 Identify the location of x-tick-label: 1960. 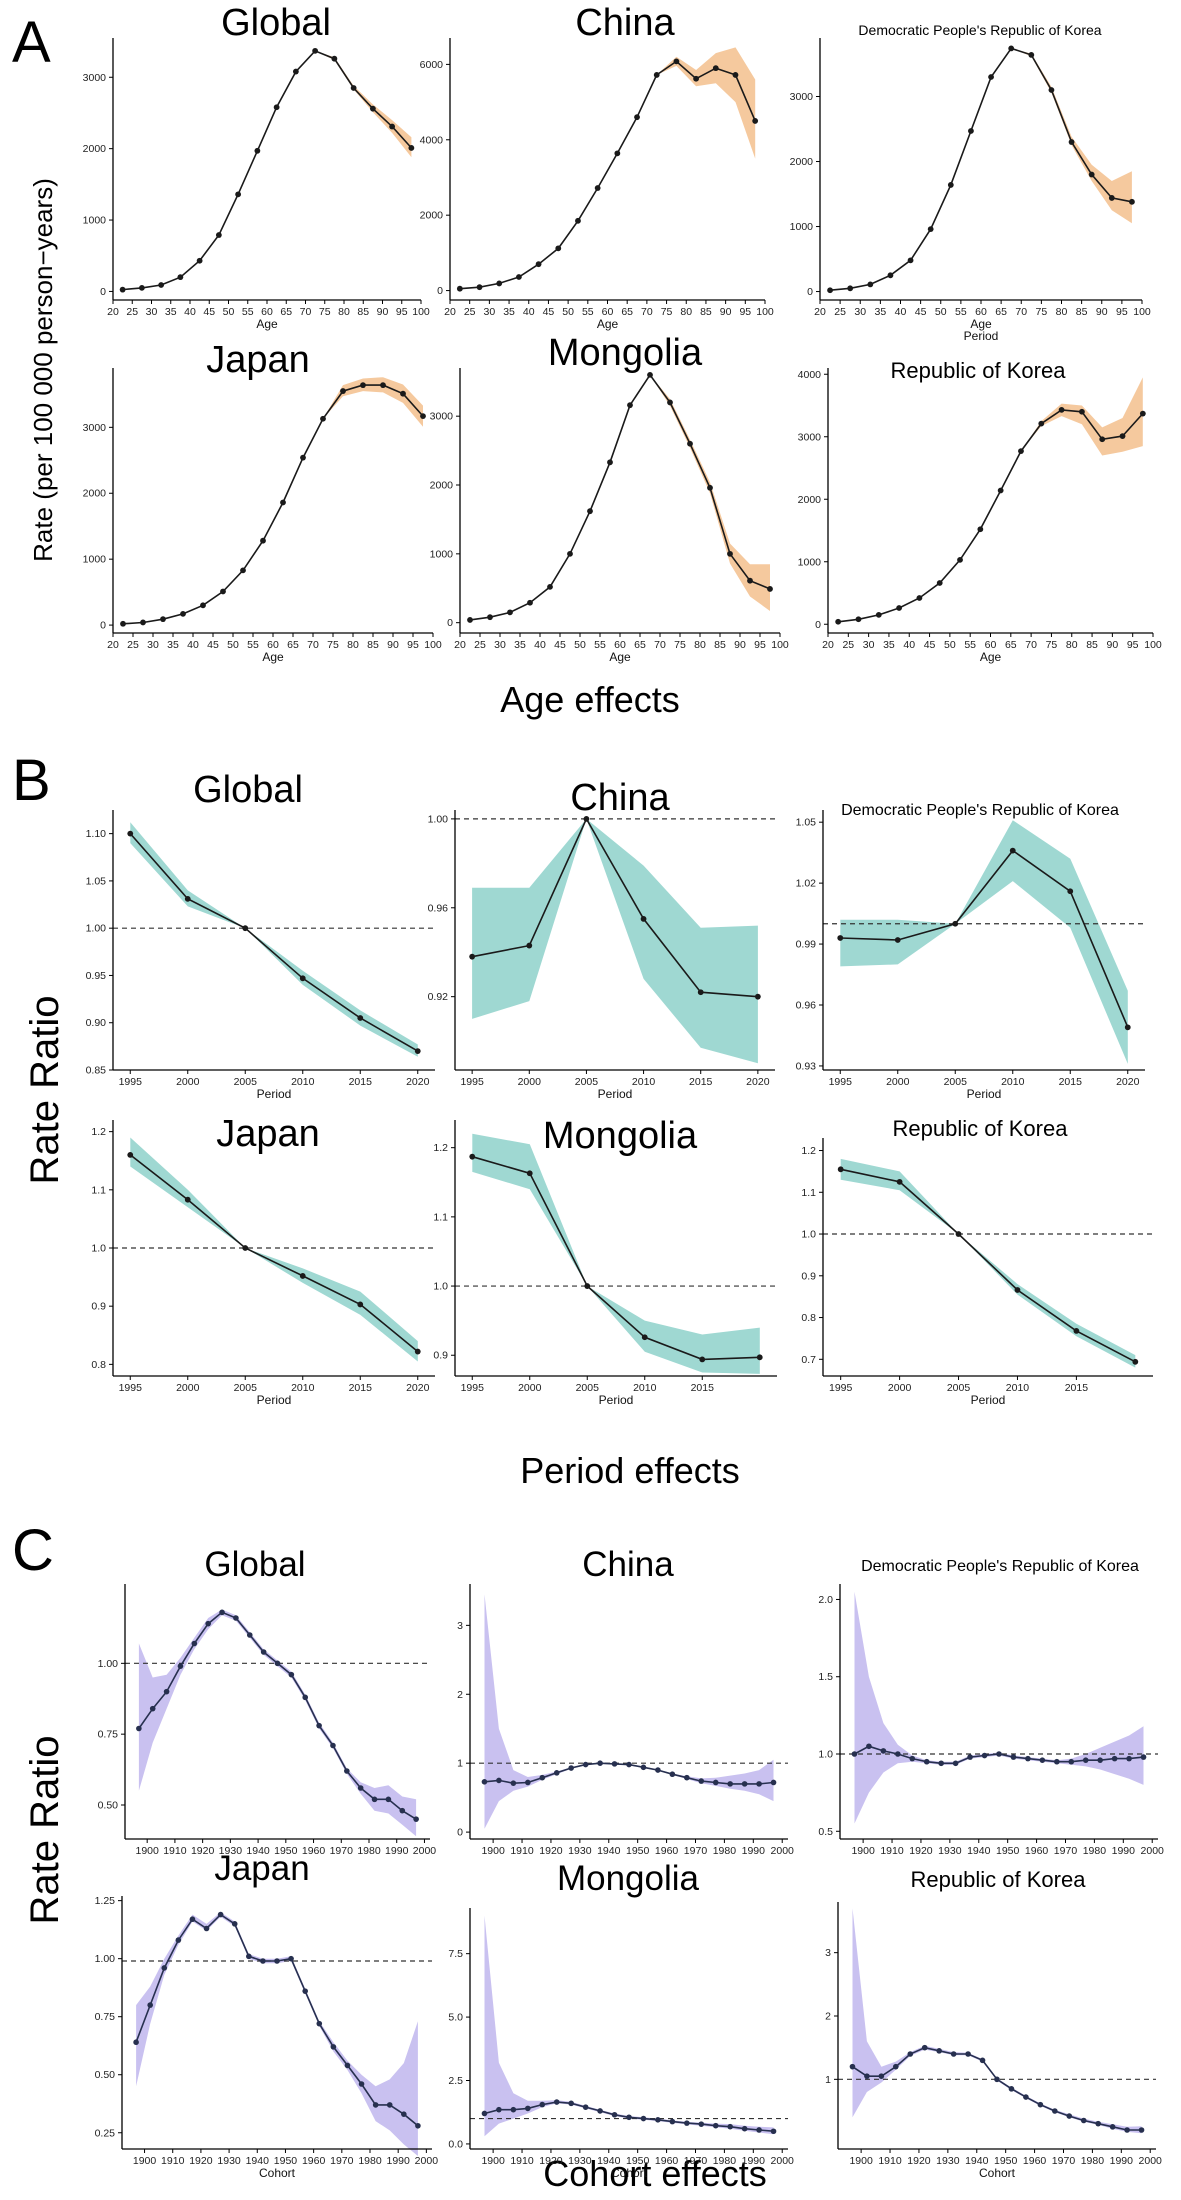
(667, 2161).